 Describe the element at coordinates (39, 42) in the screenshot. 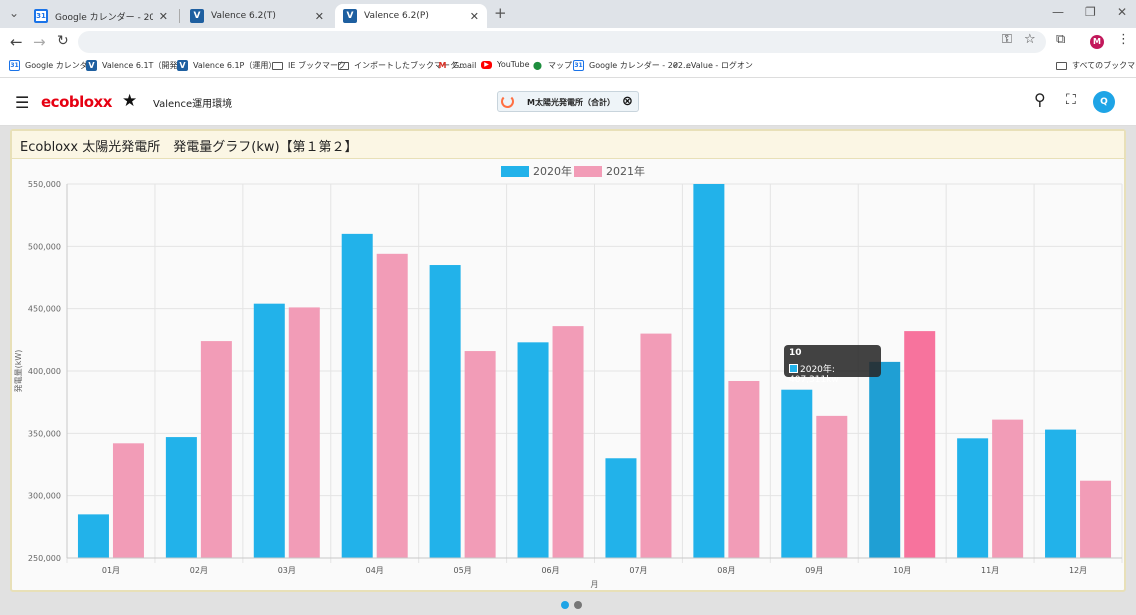

I see `forward-arrow-icon: →` at that location.